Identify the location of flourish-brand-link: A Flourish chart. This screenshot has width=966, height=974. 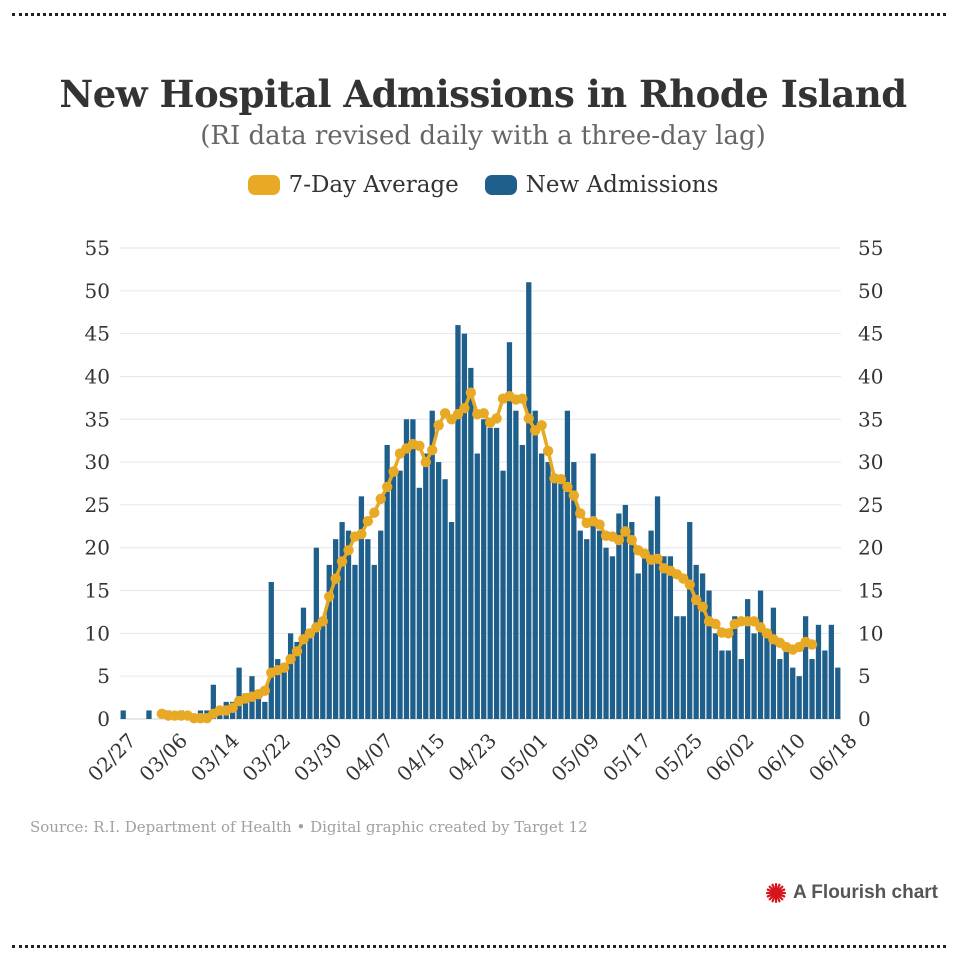
(851, 893).